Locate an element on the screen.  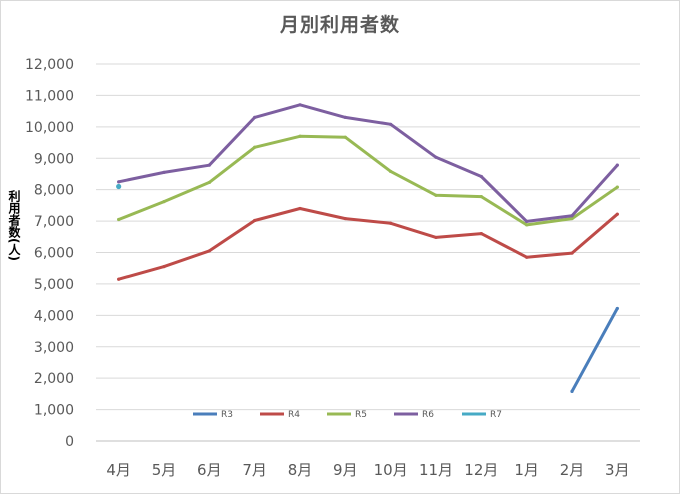
y-tick-label: 1,000 is located at coordinates (54, 411).